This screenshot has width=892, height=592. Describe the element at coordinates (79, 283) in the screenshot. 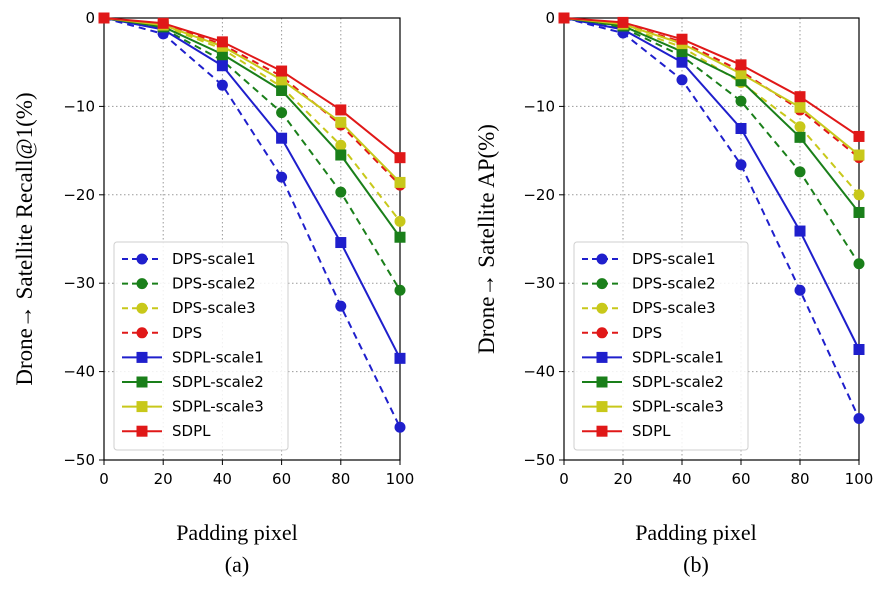

I see `y-tick-label: −30` at that location.